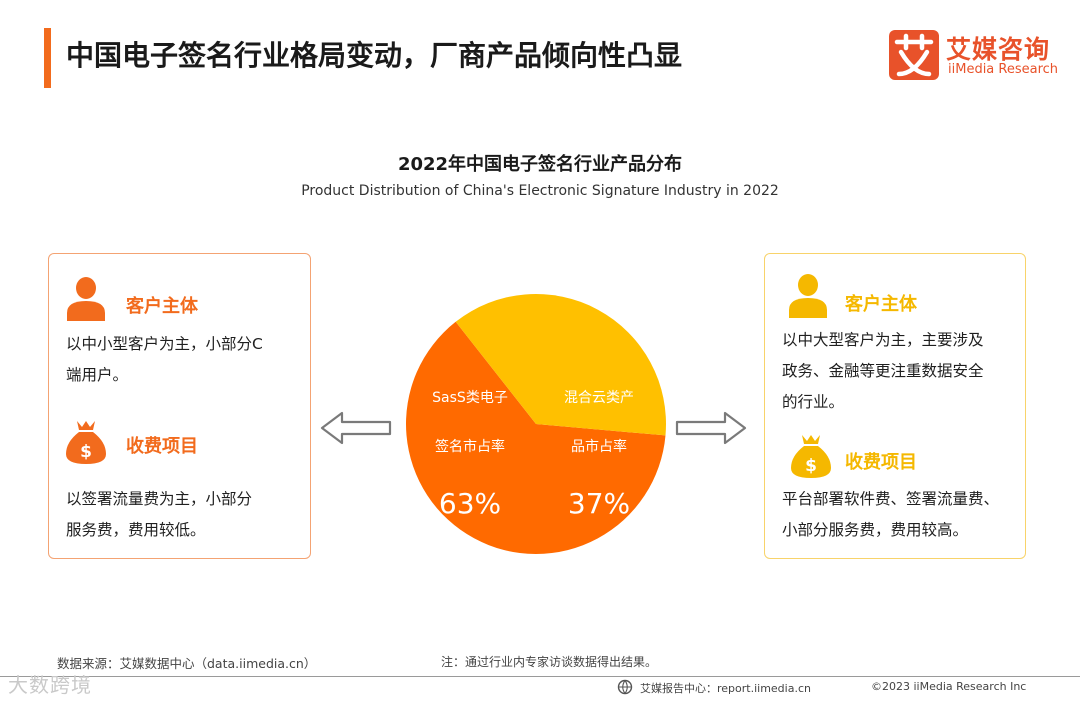  What do you see at coordinates (881, 304) in the screenshot?
I see `right-client-title: 客户主体` at bounding box center [881, 304].